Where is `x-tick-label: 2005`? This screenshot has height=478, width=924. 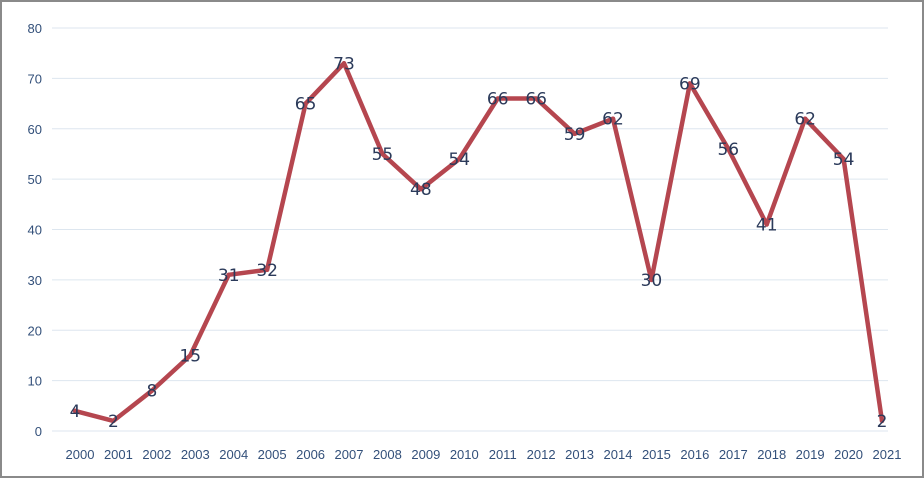 x-tick-label: 2005 is located at coordinates (272, 454).